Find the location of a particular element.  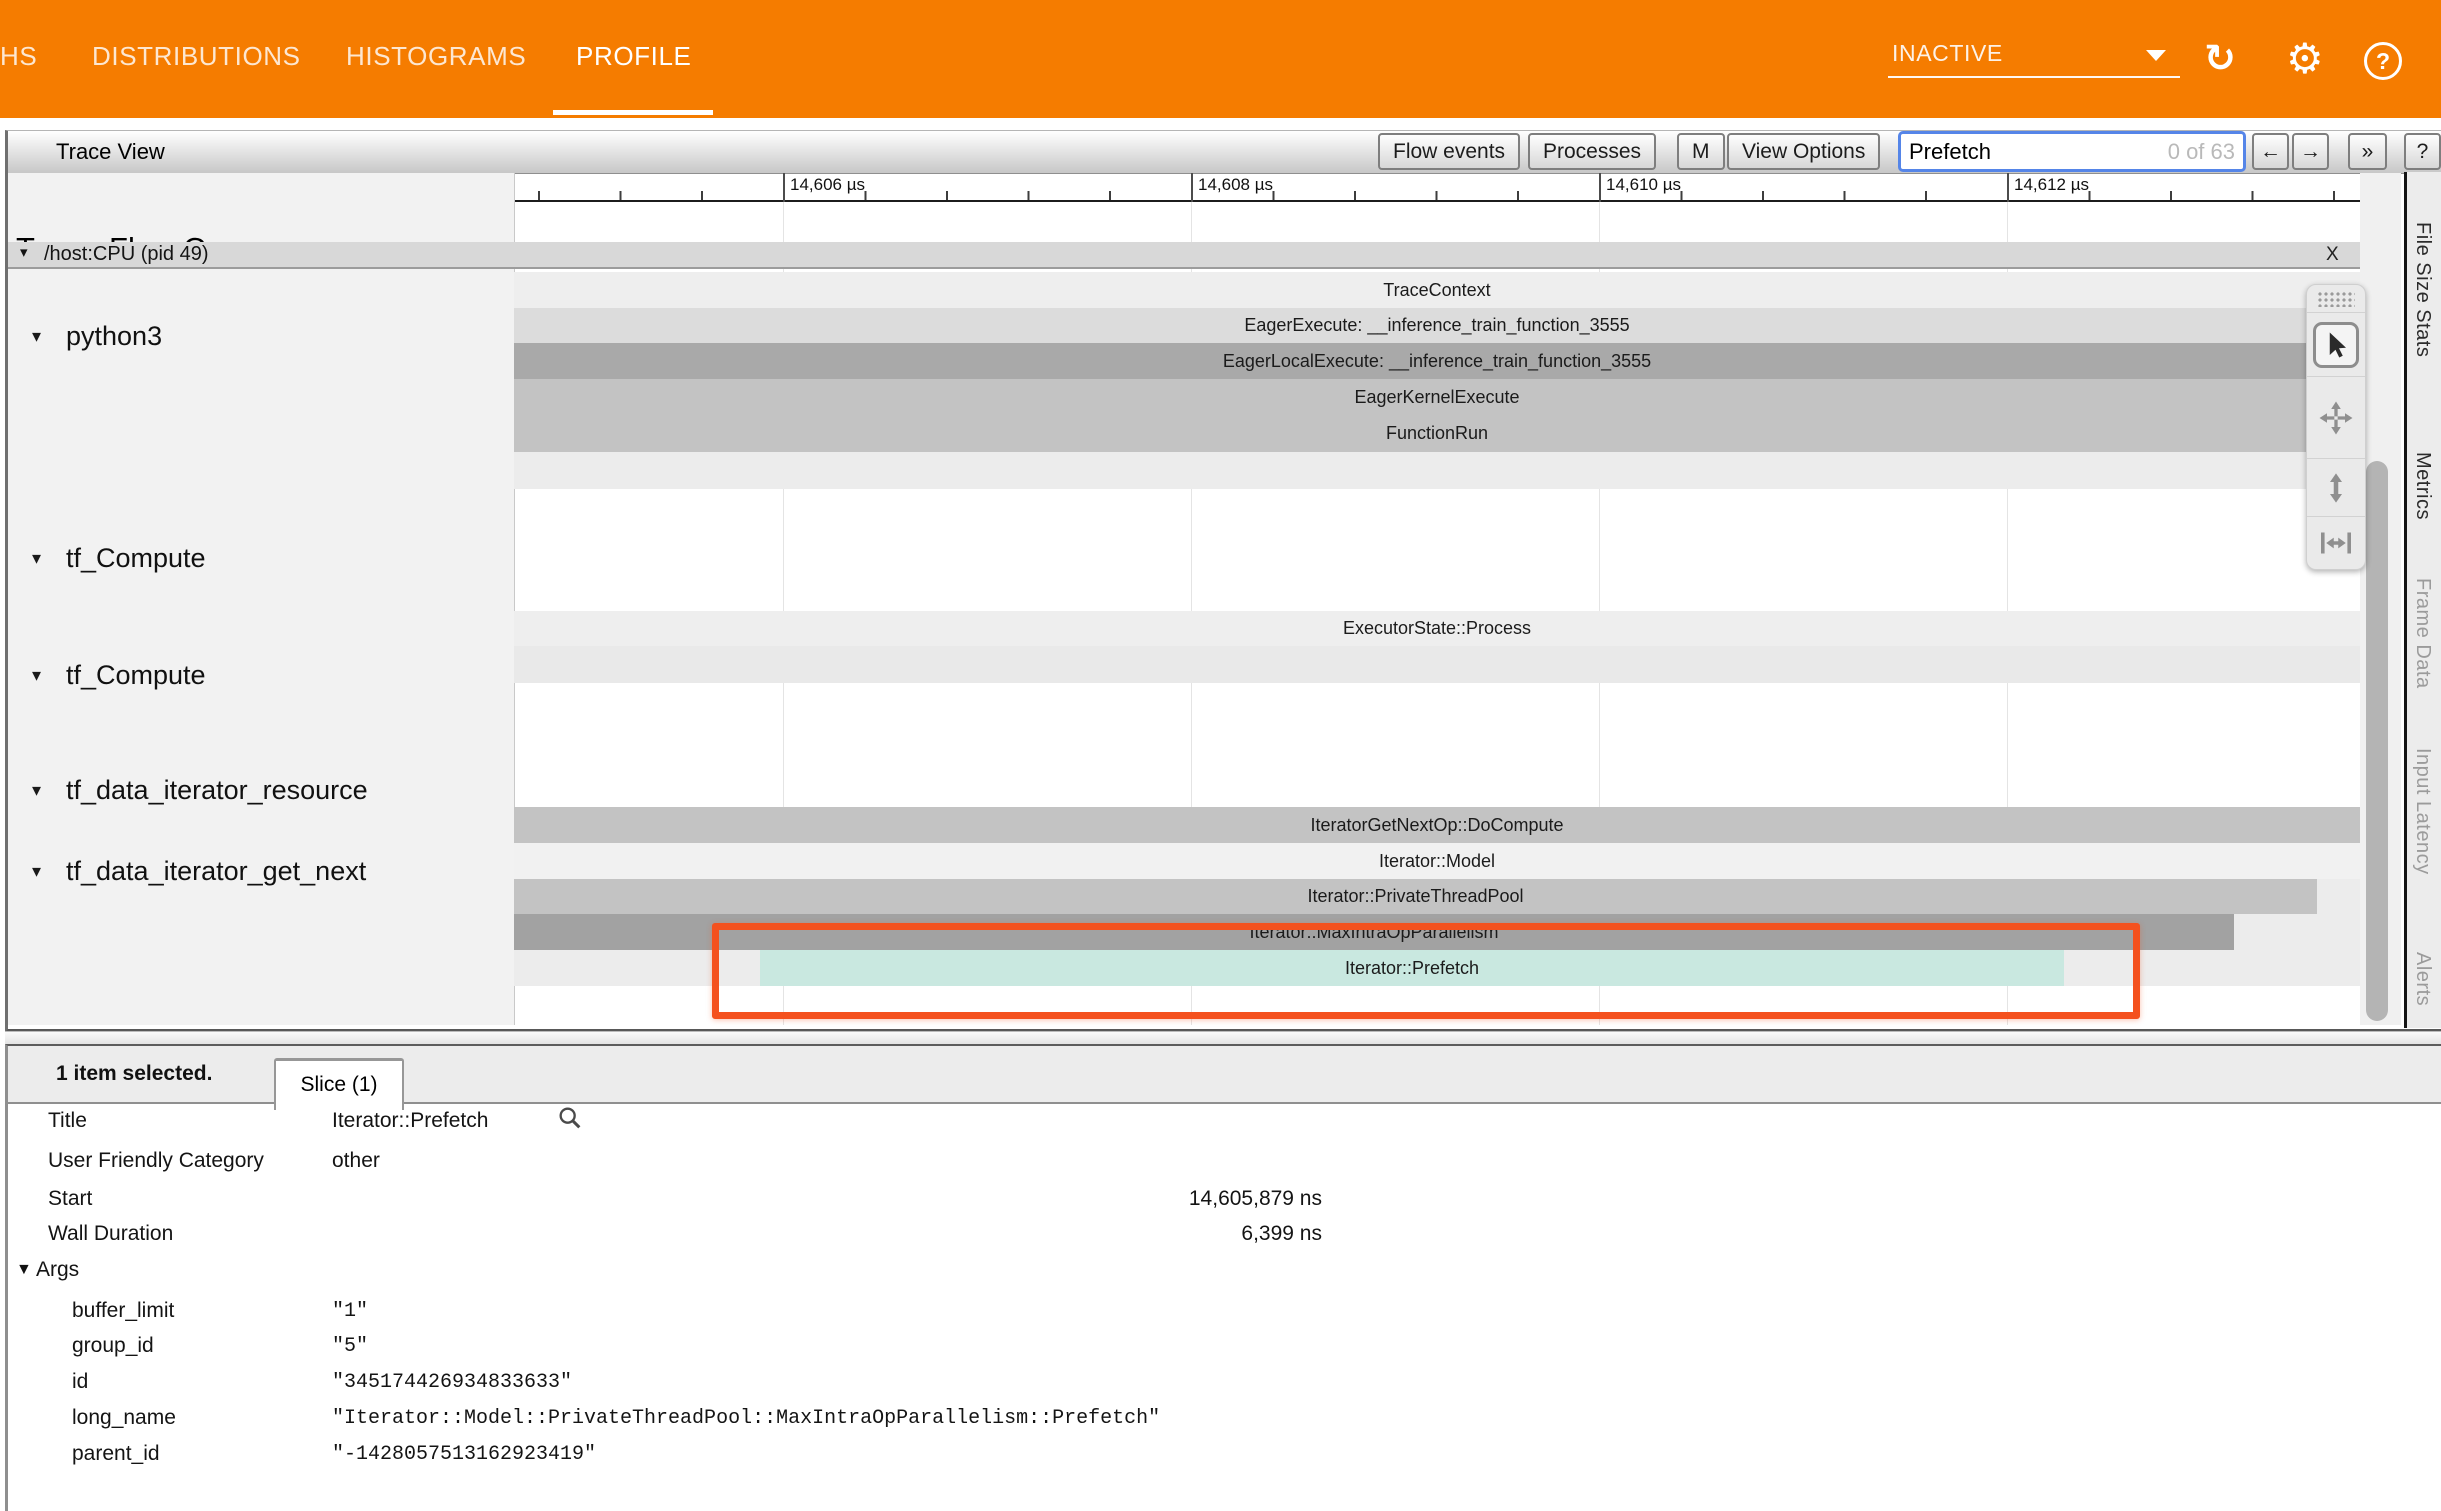

more-button: » is located at coordinates (2367, 151).